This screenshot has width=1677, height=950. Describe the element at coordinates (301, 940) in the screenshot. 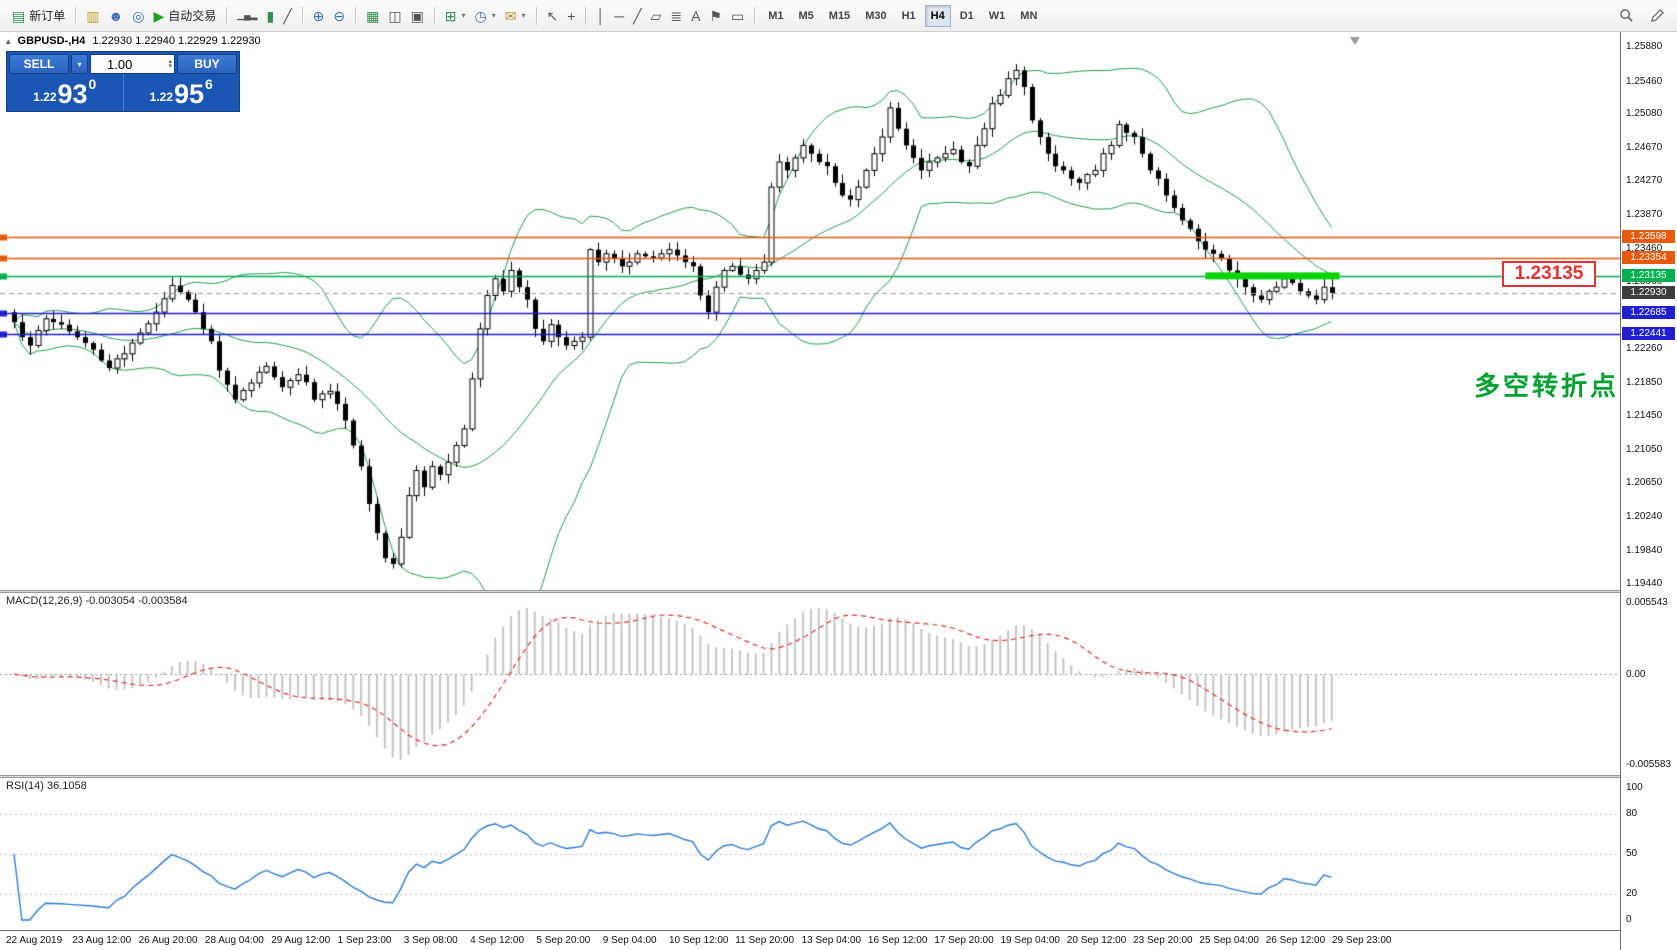

I see `time-axis-label: 29 Aug 12:00` at that location.